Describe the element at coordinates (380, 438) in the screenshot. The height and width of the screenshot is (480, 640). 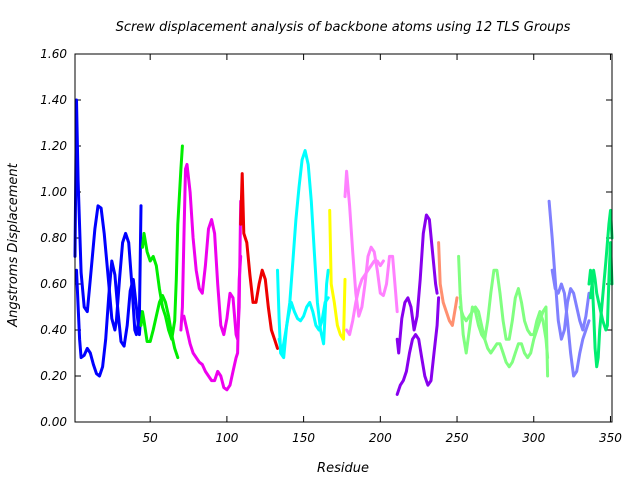
I see `x-tick-label: 200` at that location.